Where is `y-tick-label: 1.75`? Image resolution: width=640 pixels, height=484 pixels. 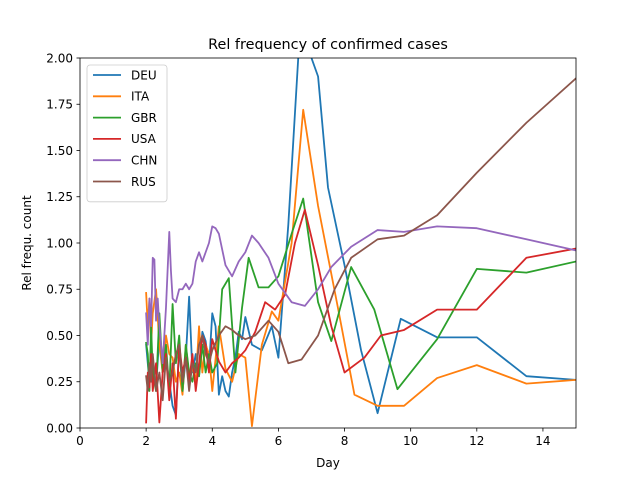 y-tick-label: 1.75 is located at coordinates (59, 105).